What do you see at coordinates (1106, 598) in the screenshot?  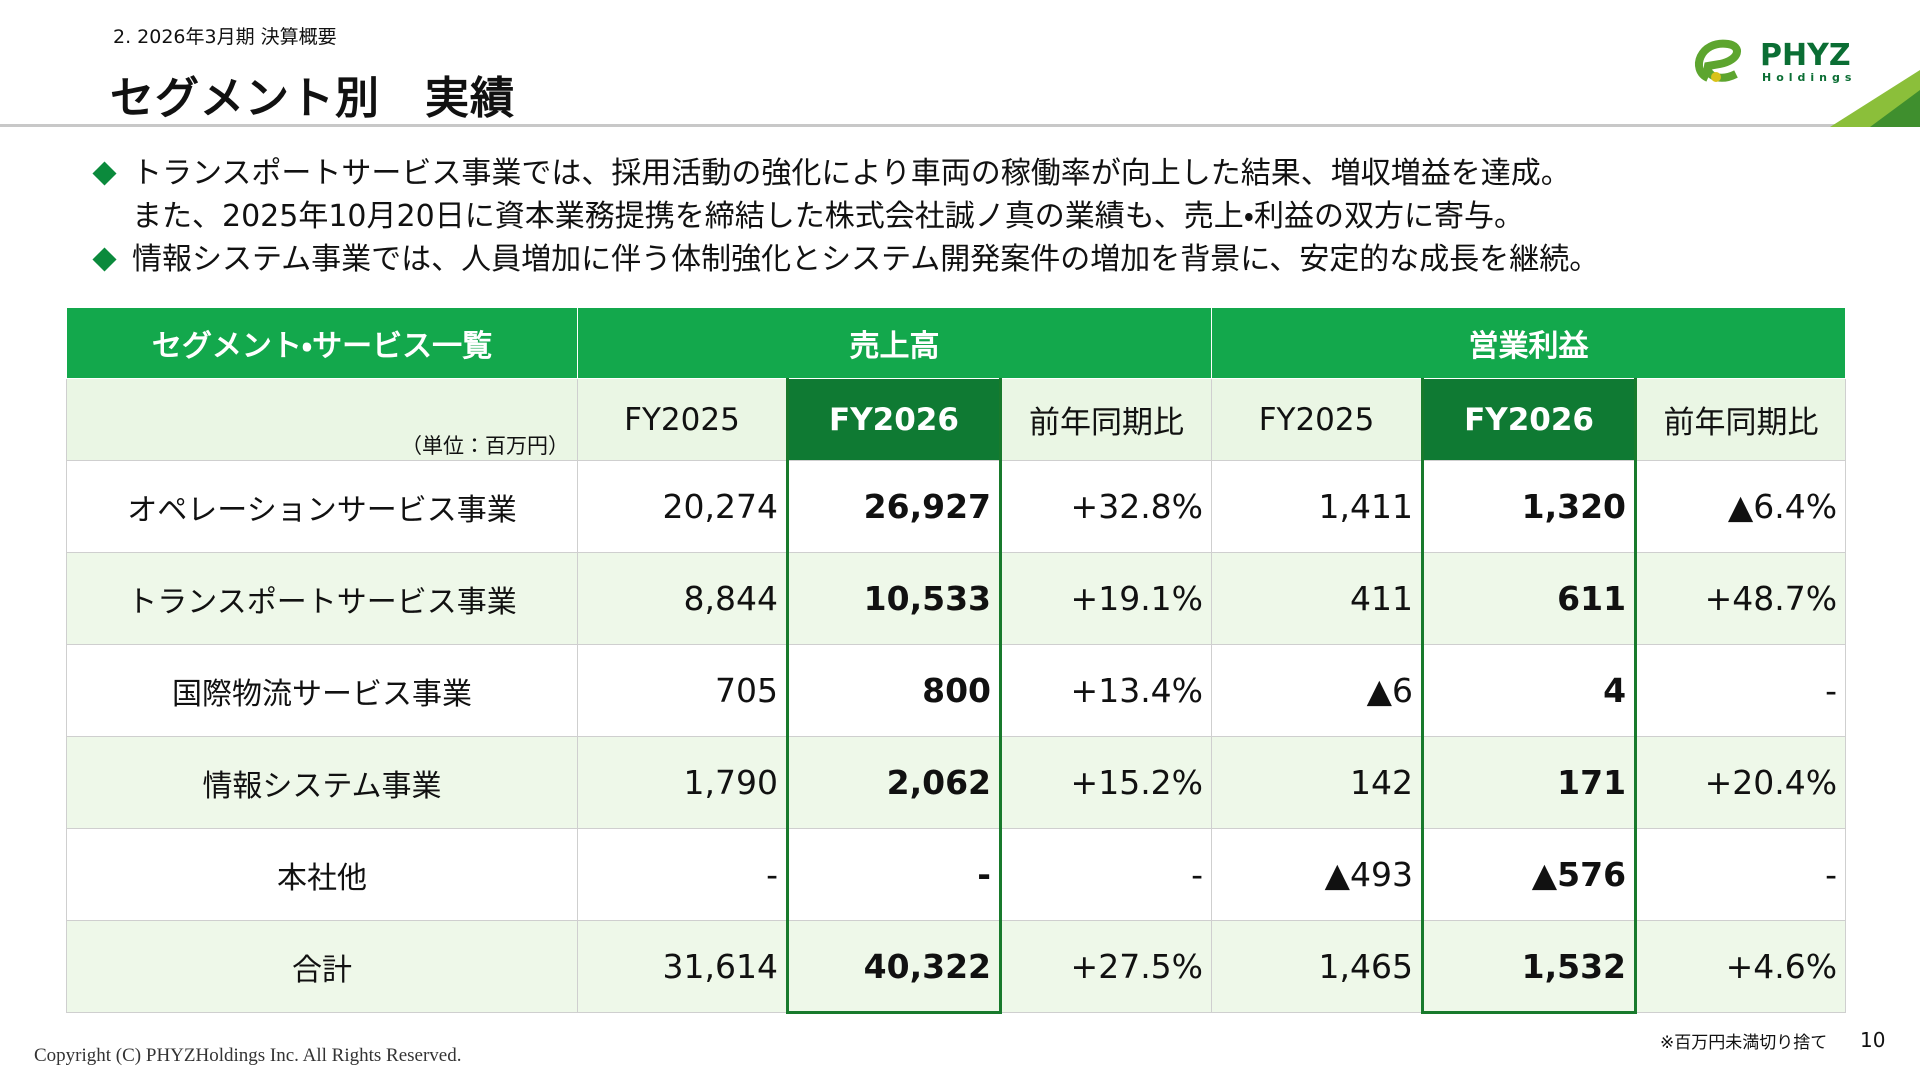 I see `cell: +19.1%` at bounding box center [1106, 598].